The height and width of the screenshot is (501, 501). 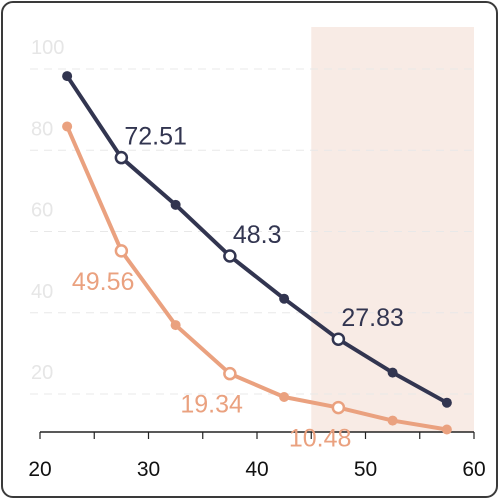 I want to click on data-label: 19.34, so click(x=211, y=405).